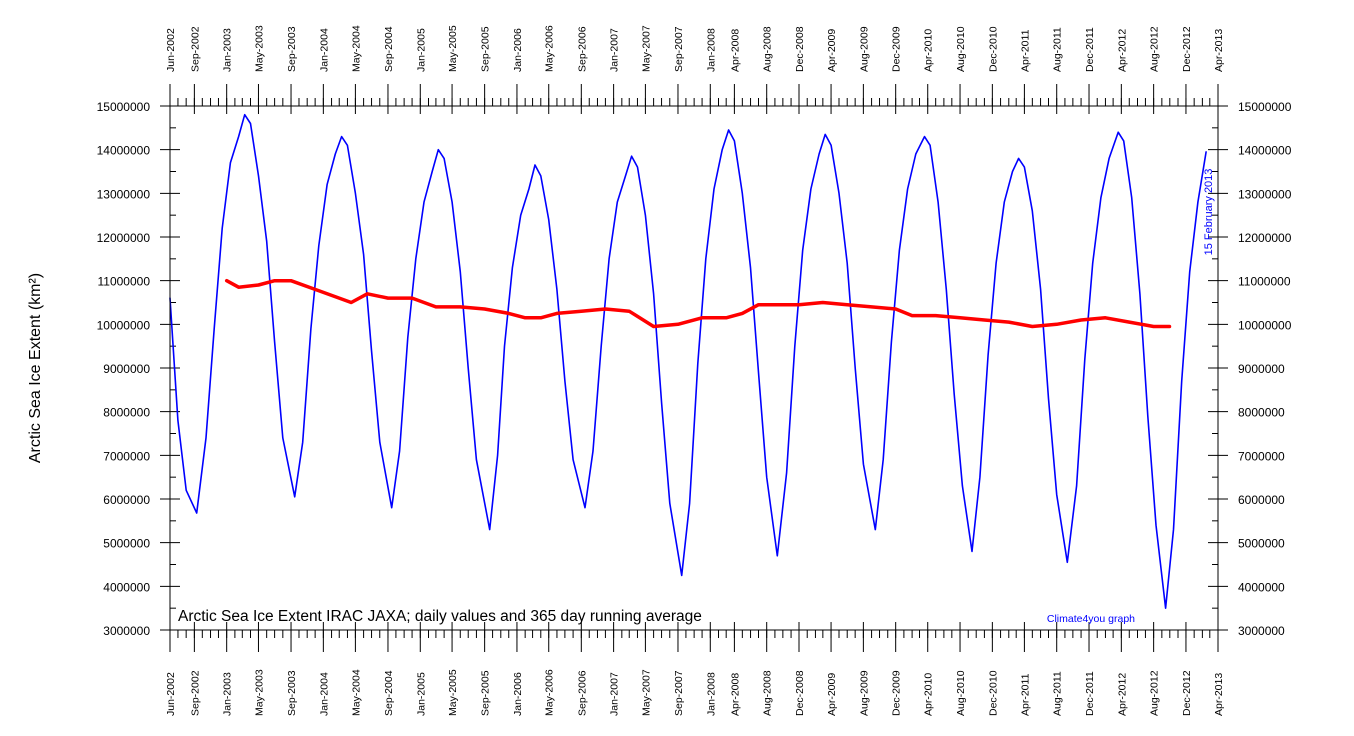 This screenshot has height=736, width=1354. Describe the element at coordinates (993, 693) in the screenshot. I see `x-bottom-tick-label: Dec-2010` at that location.